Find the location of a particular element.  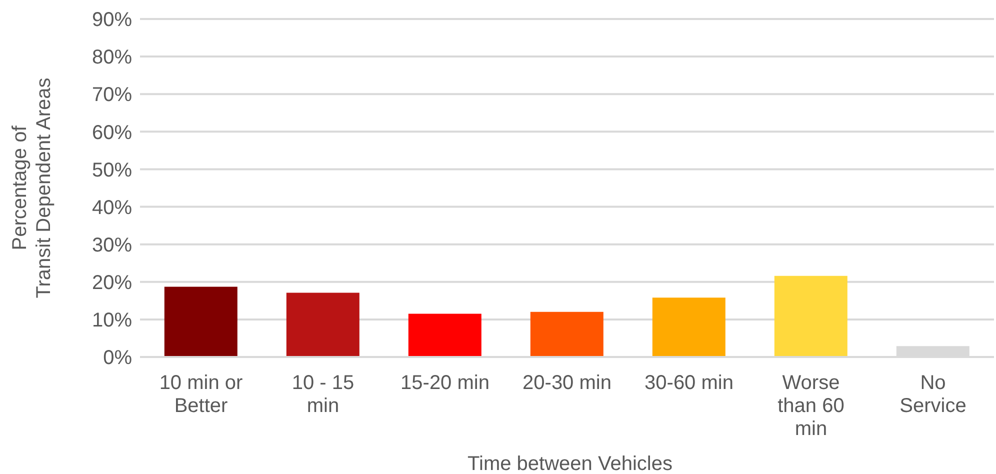

y-tick-label: 70% is located at coordinates (112, 95).